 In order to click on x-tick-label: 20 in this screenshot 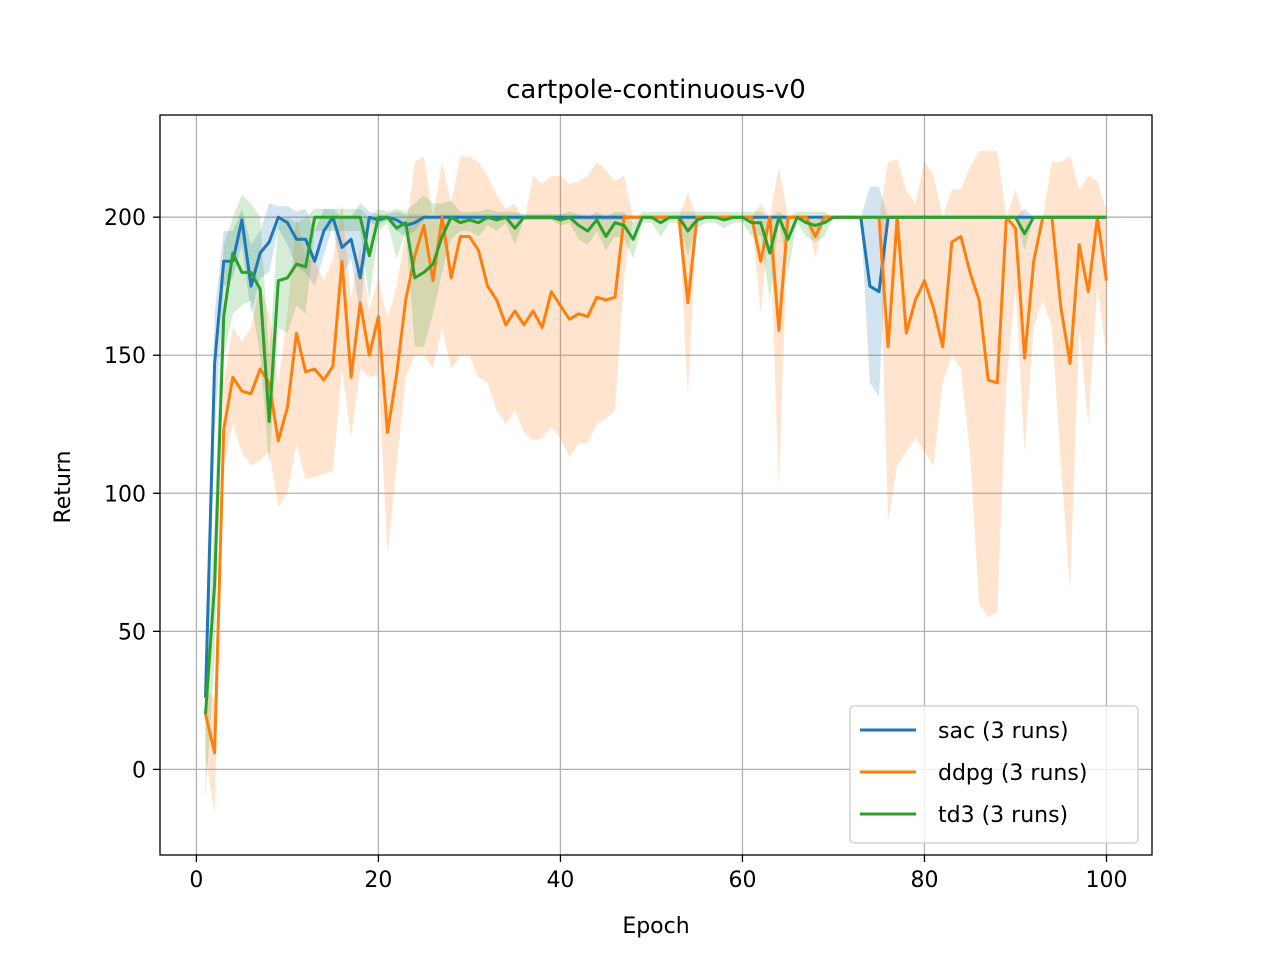, I will do `click(378, 880)`.